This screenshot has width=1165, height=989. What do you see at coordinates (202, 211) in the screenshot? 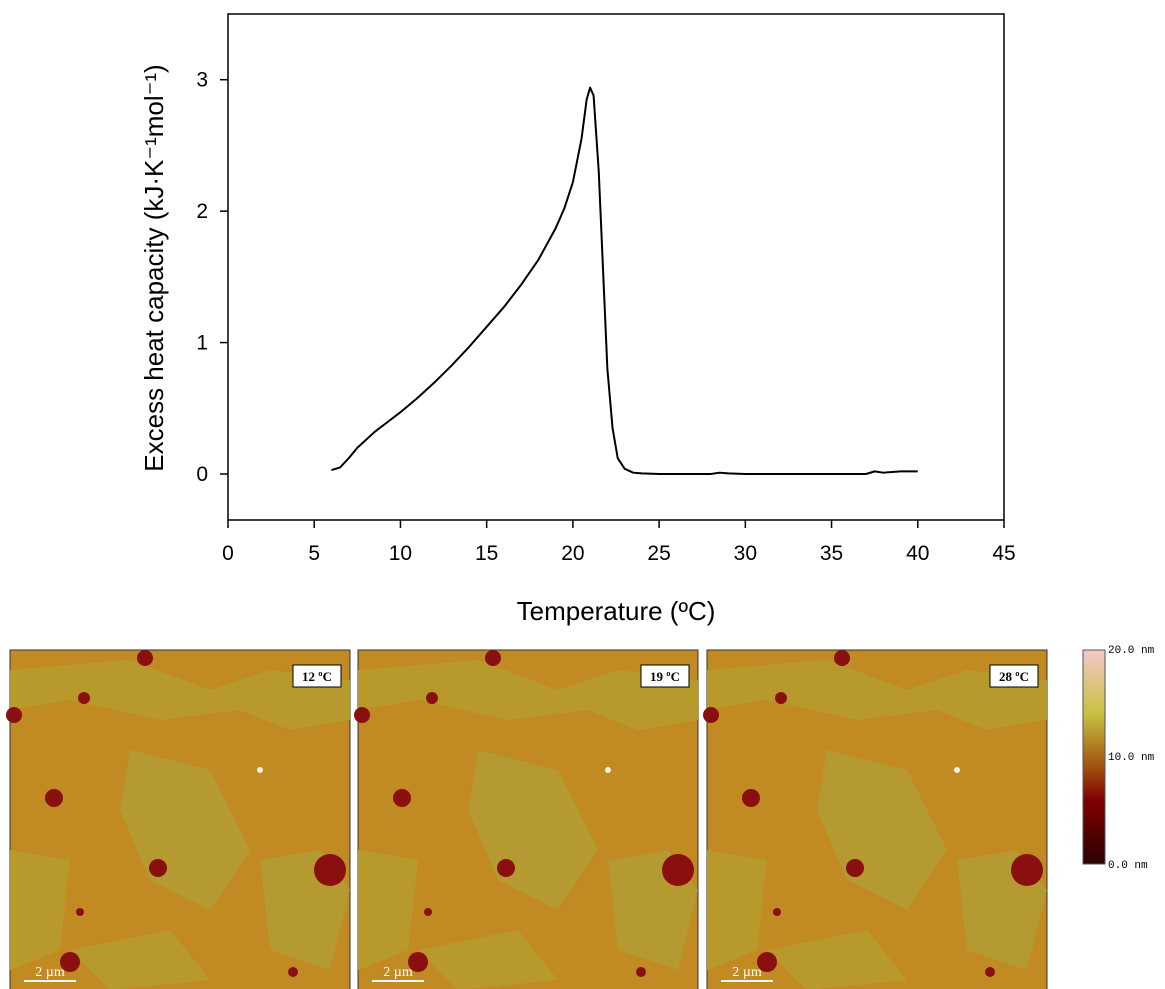
I see `y-tick-label: 2` at bounding box center [202, 211].